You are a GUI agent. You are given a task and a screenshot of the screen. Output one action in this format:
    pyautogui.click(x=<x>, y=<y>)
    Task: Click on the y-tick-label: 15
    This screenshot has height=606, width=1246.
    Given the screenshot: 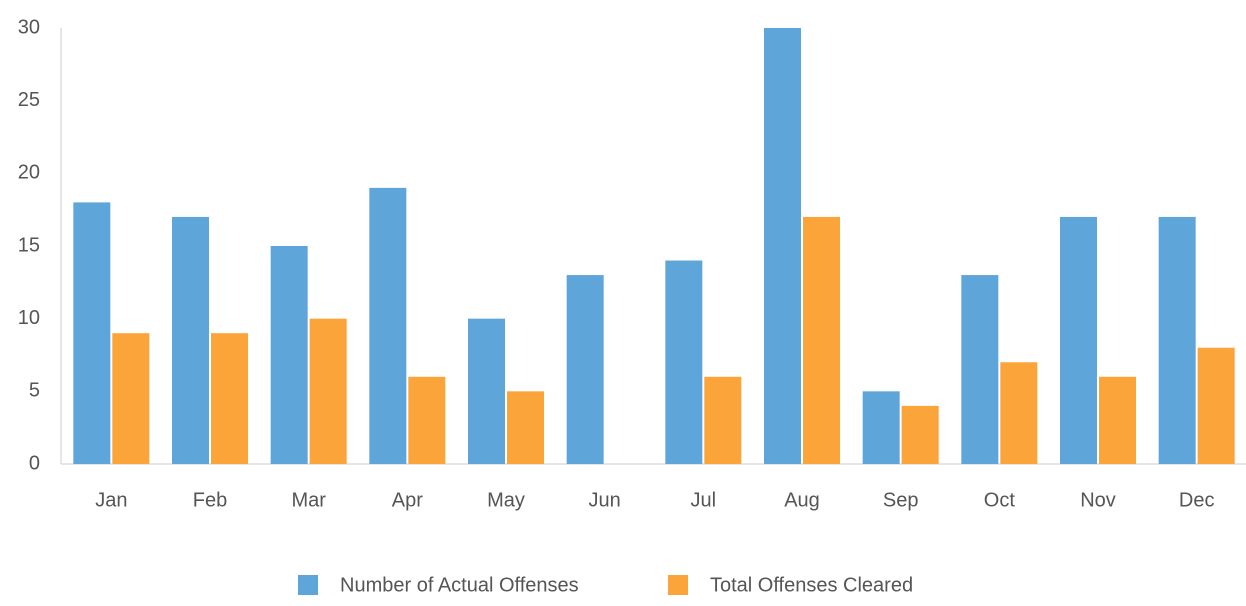 What is the action you would take?
    pyautogui.click(x=29, y=245)
    